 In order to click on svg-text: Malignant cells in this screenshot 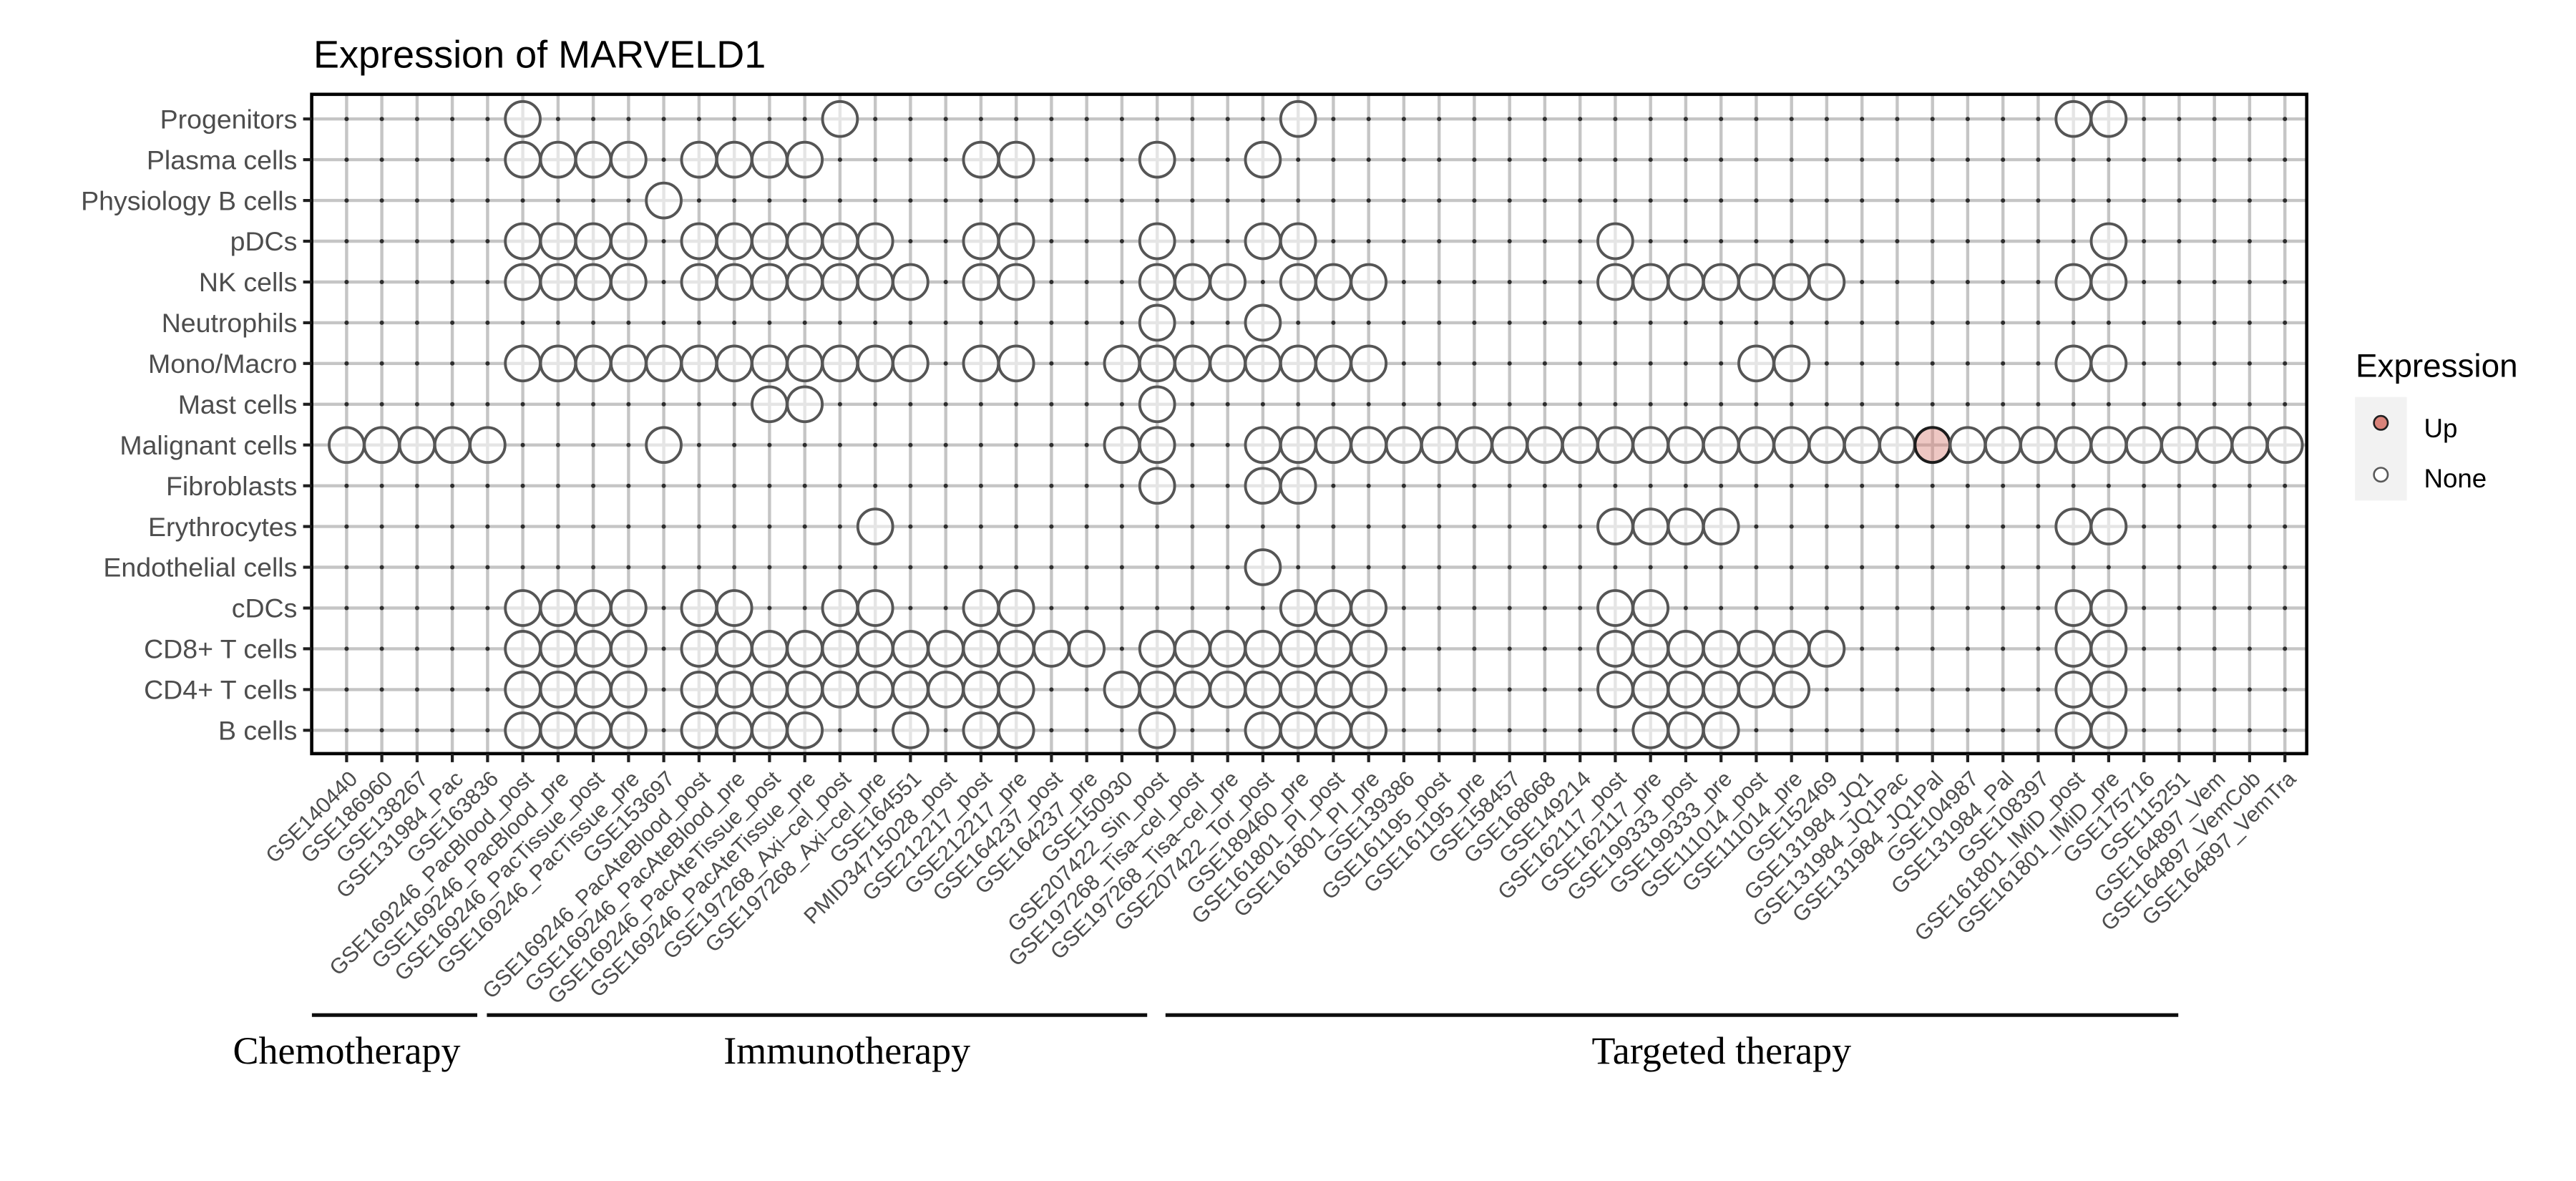, I will do `click(208, 445)`.